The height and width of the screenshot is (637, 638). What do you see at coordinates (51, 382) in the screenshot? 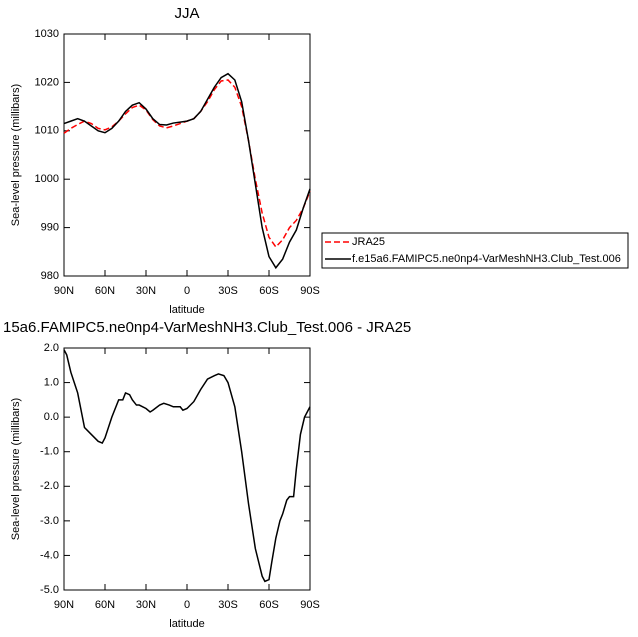
I see `y-tick-label: 1.0` at bounding box center [51, 382].